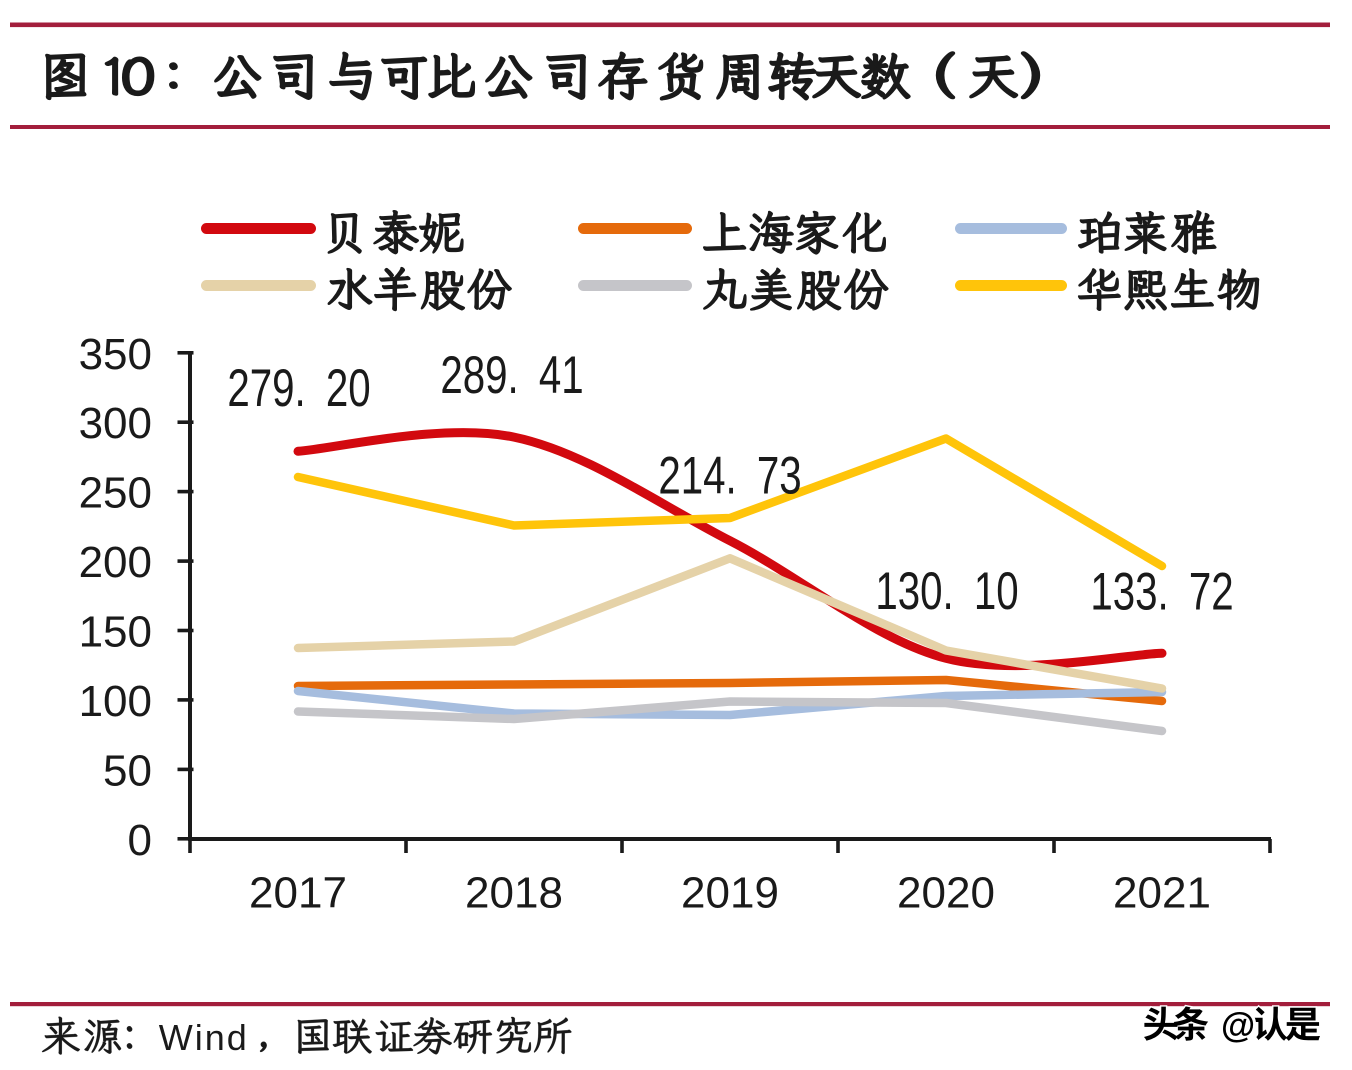  What do you see at coordinates (204, 1037) in the screenshot?
I see `svg-text: Wind` at bounding box center [204, 1037].